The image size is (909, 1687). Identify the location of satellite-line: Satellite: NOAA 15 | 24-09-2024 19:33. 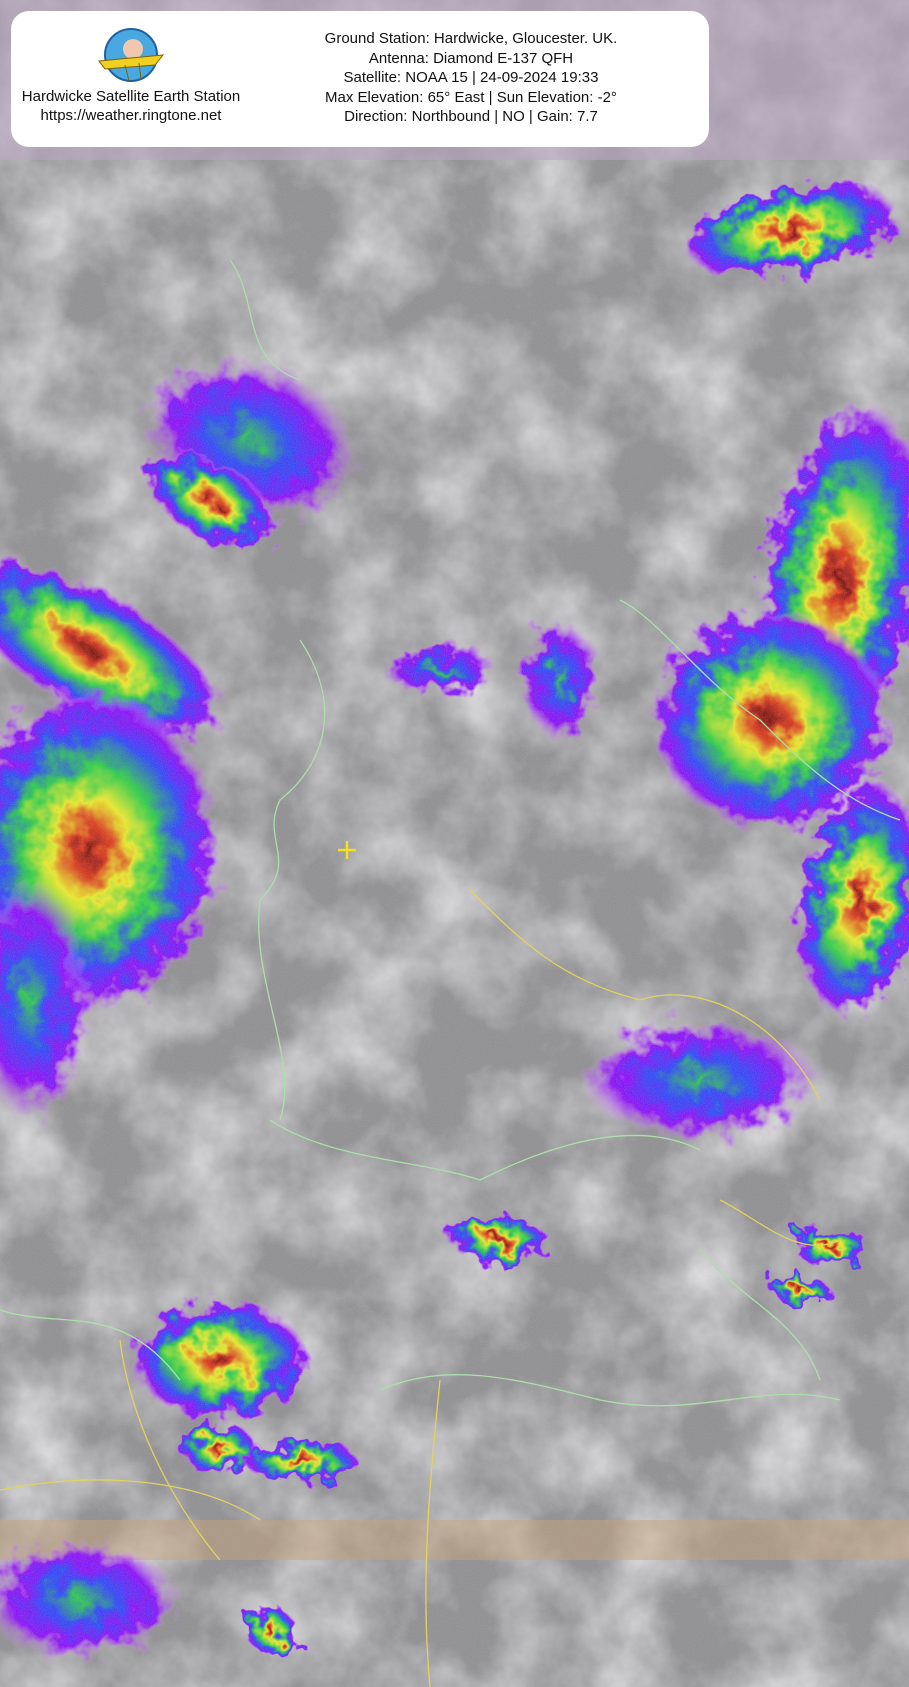
(471, 77).